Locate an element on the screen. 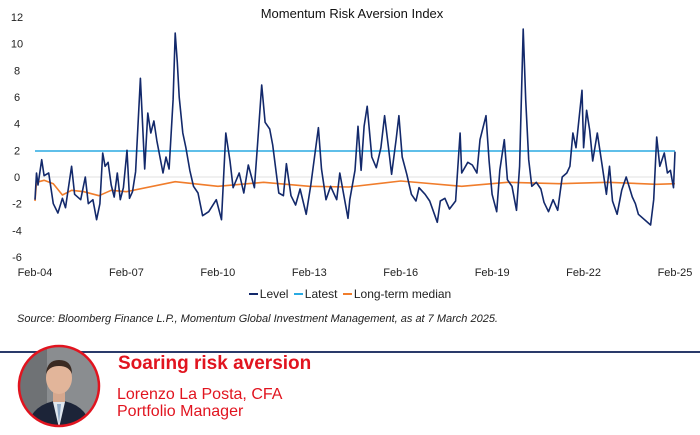 This screenshot has height=435, width=700. author-role: Portfolio Manager is located at coordinates (180, 411).